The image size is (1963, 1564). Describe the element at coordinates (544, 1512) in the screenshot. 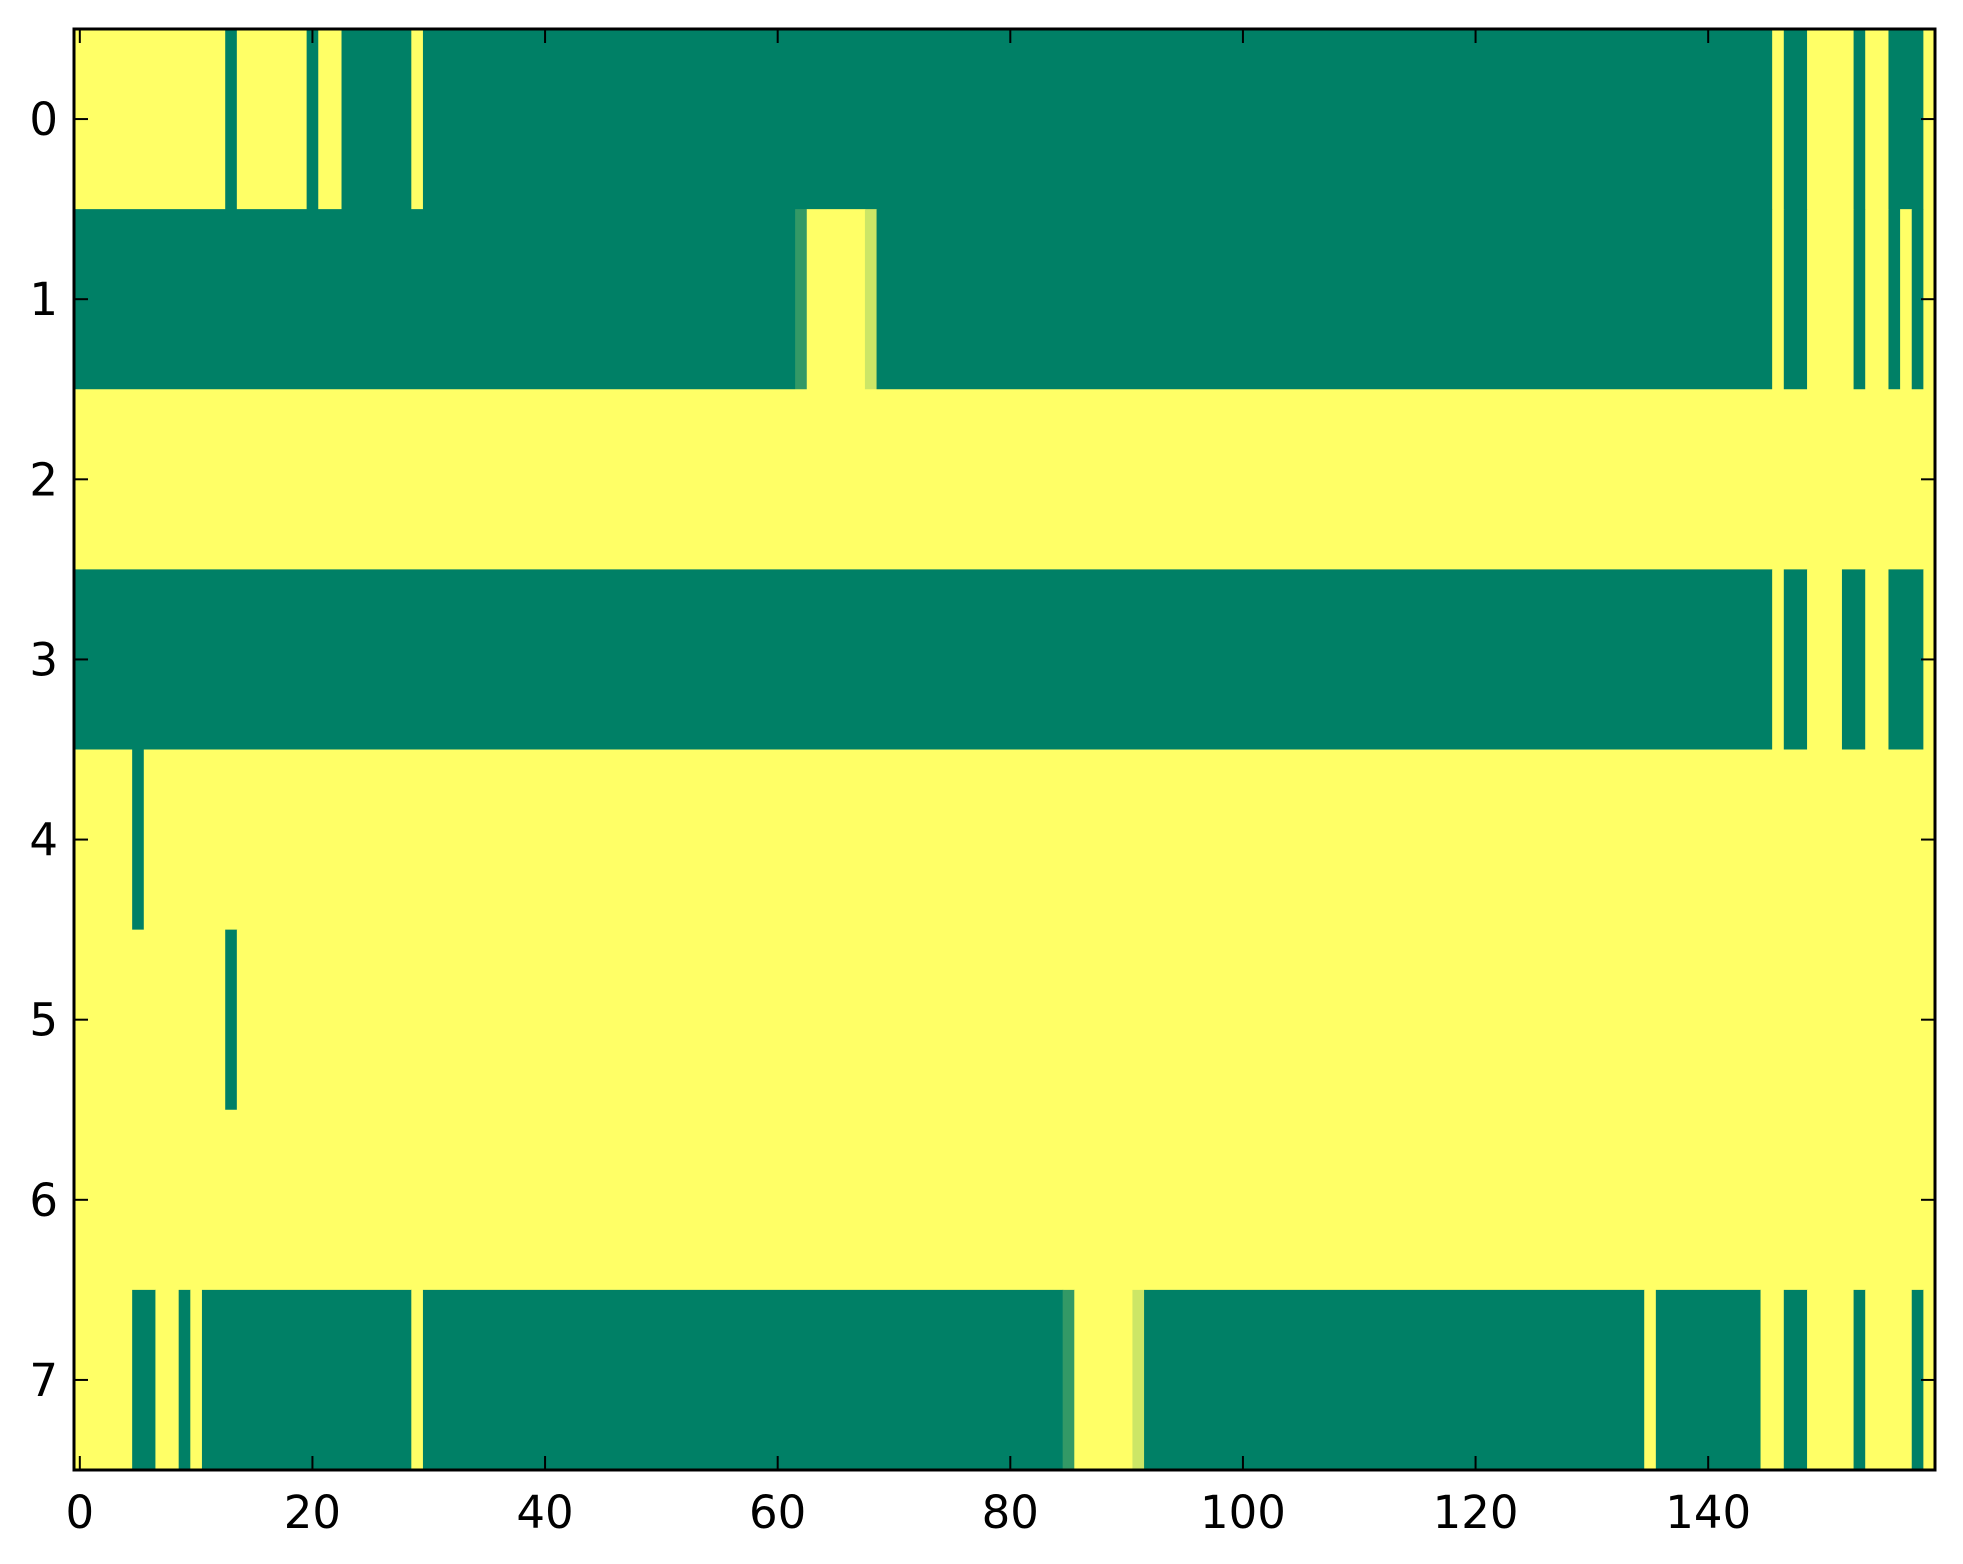

I see `x-tick-label: 40` at that location.